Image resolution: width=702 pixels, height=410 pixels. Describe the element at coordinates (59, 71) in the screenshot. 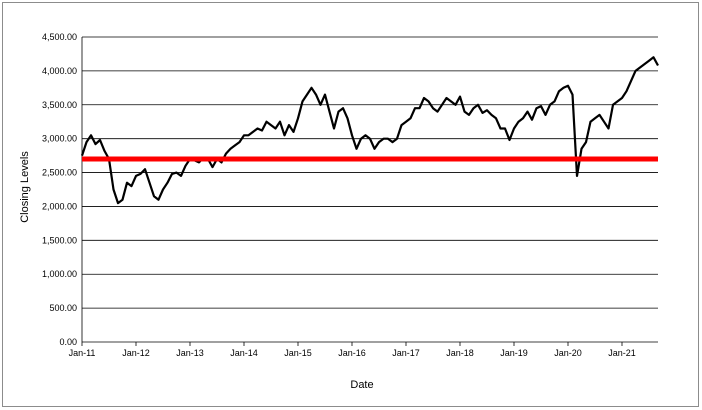

I see `y-tick-label: 4,000.00` at that location.